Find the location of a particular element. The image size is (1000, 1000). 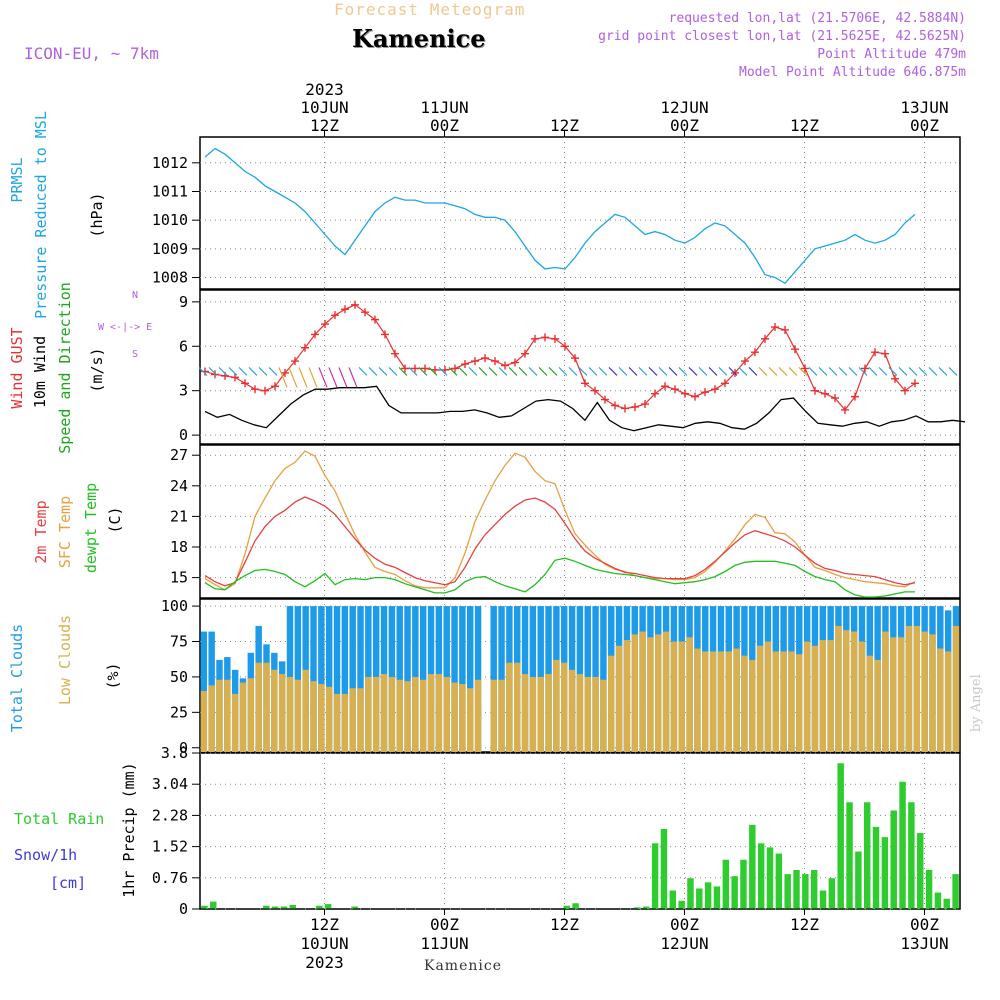

gust-axis-label: Wind GUST is located at coordinates (17, 367).